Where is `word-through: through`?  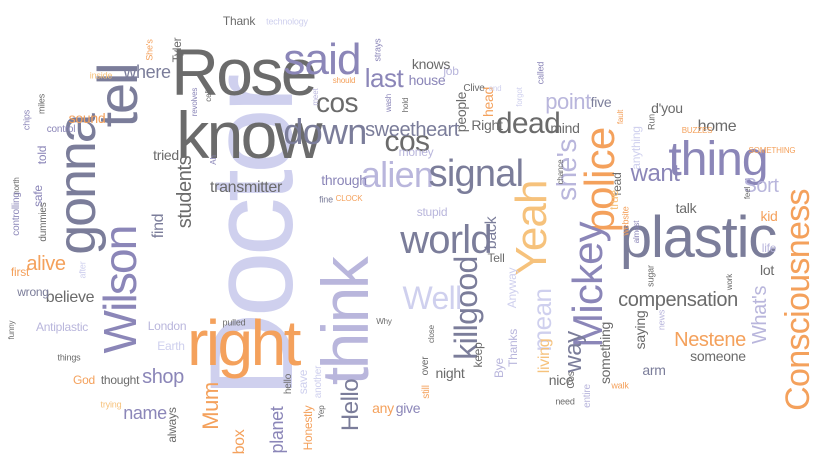 word-through: through is located at coordinates (344, 180).